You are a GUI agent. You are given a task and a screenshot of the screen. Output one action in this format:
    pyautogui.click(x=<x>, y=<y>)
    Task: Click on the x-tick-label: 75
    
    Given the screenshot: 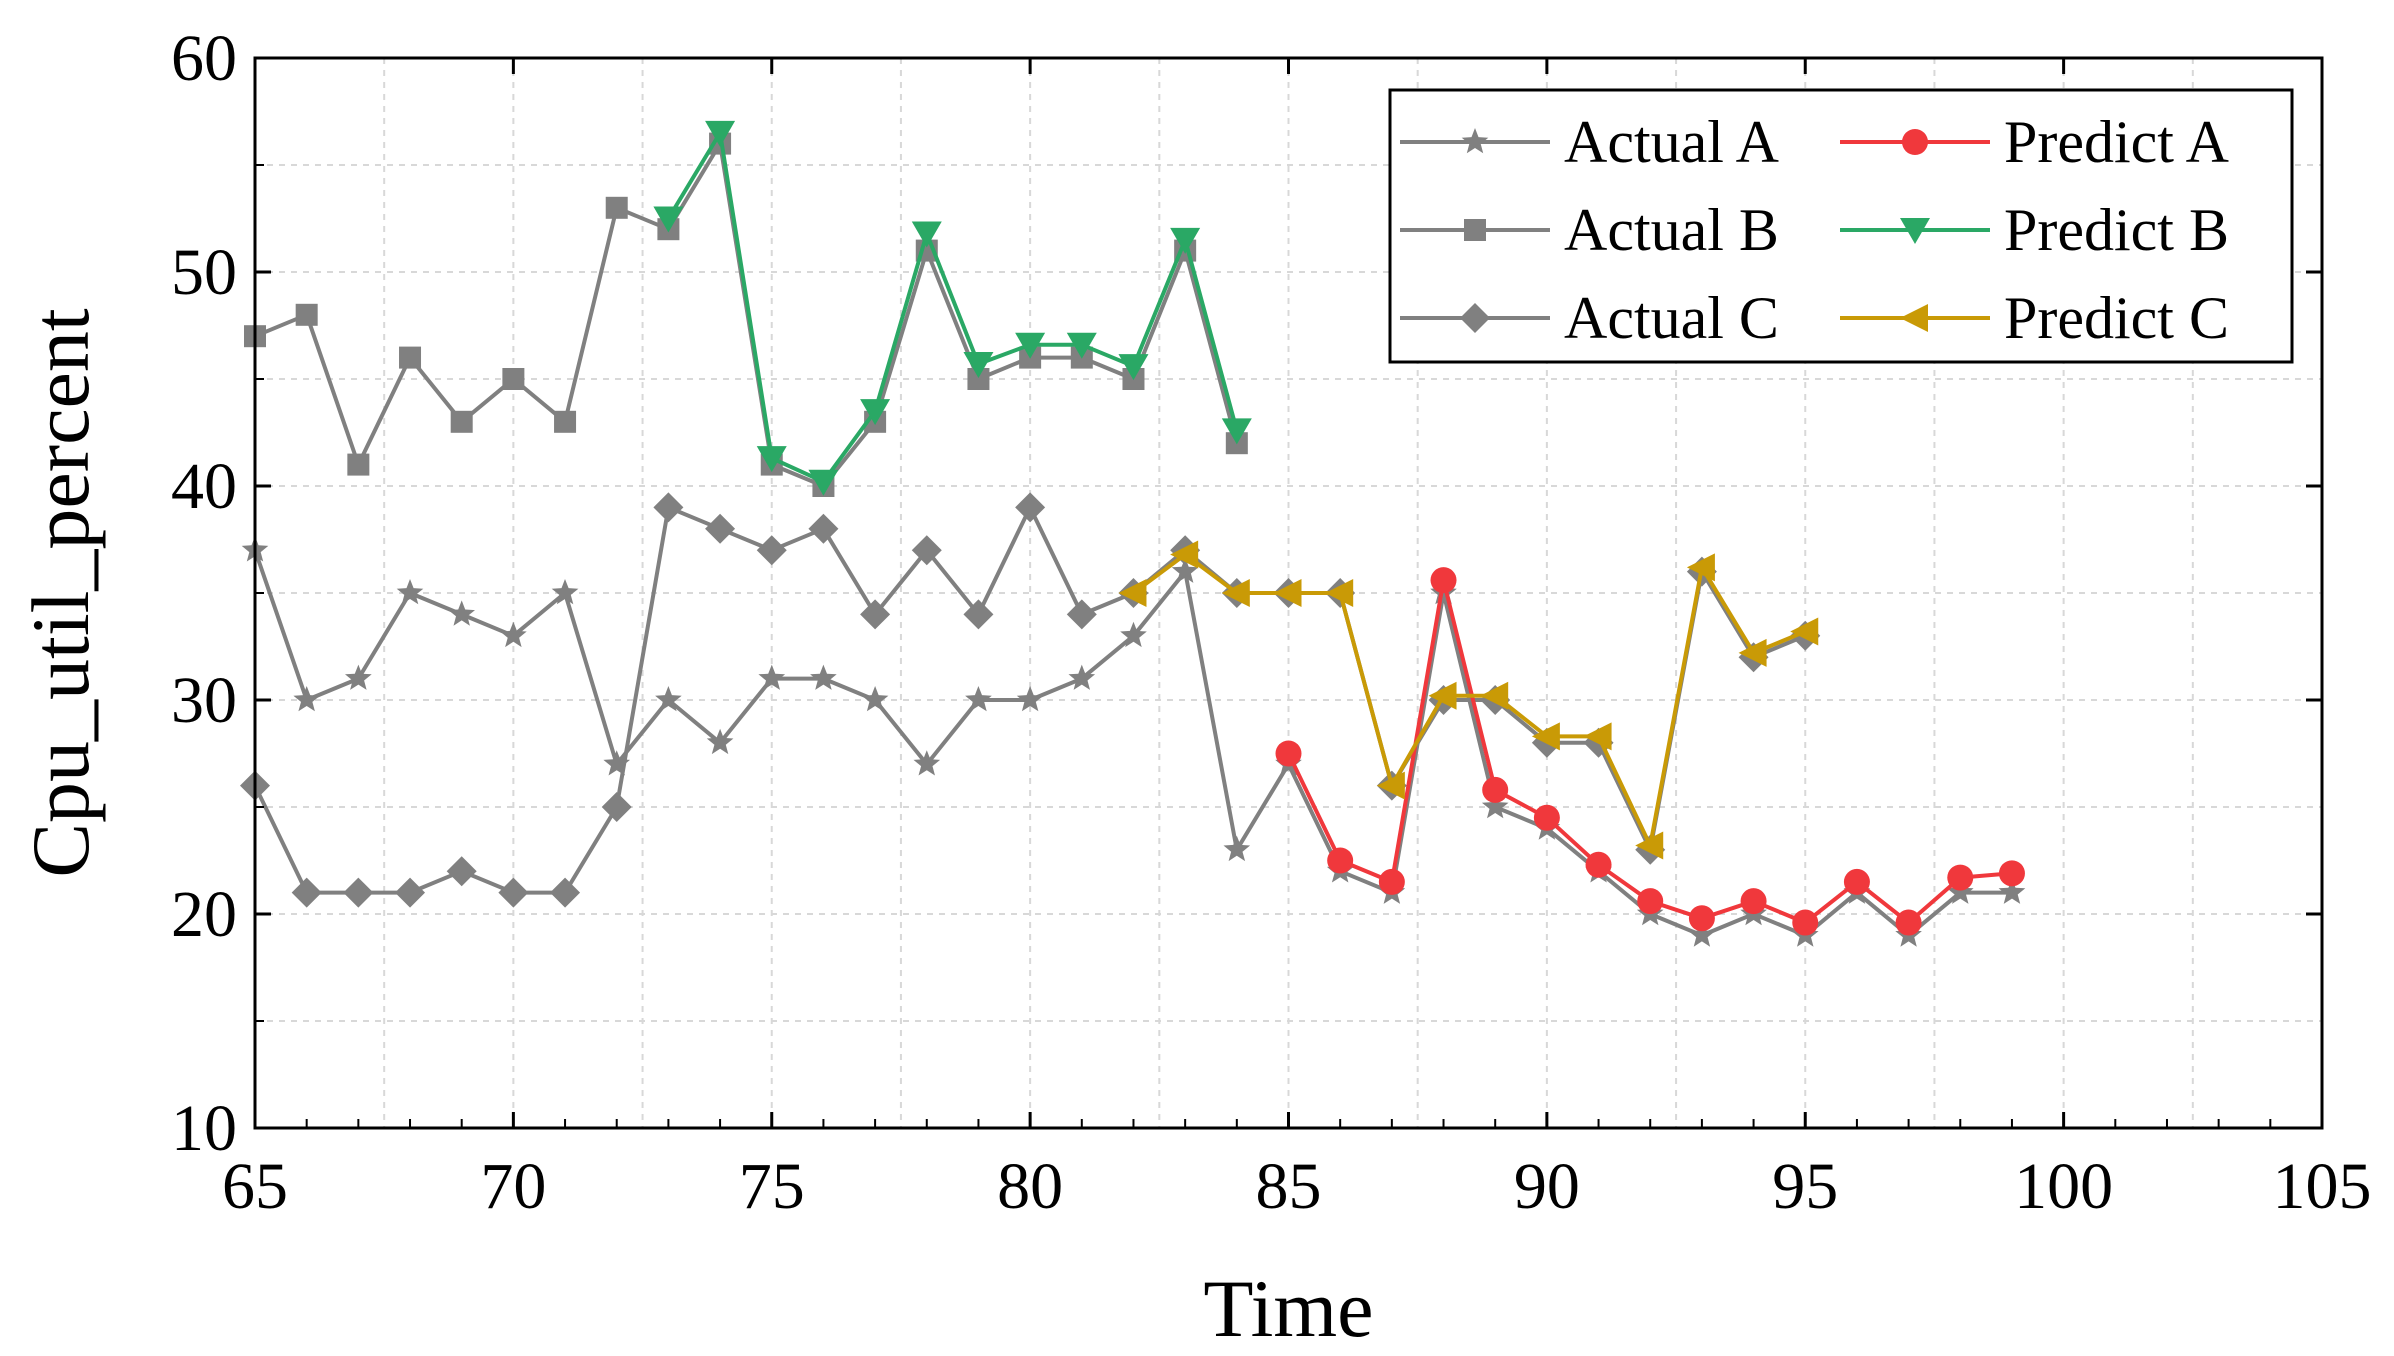 What is the action you would take?
    pyautogui.click(x=772, y=1186)
    